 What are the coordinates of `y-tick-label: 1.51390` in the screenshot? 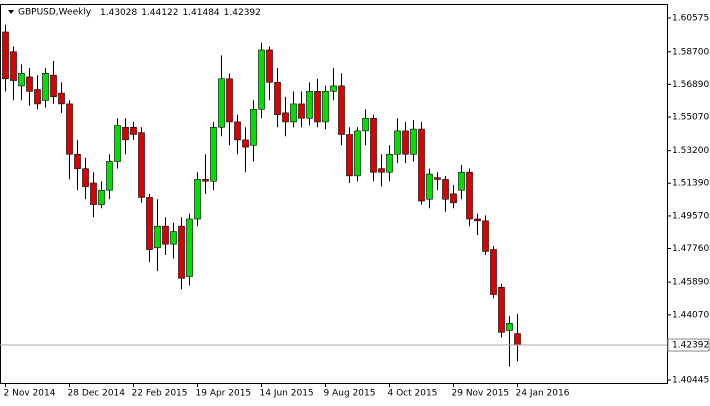 It's located at (690, 184).